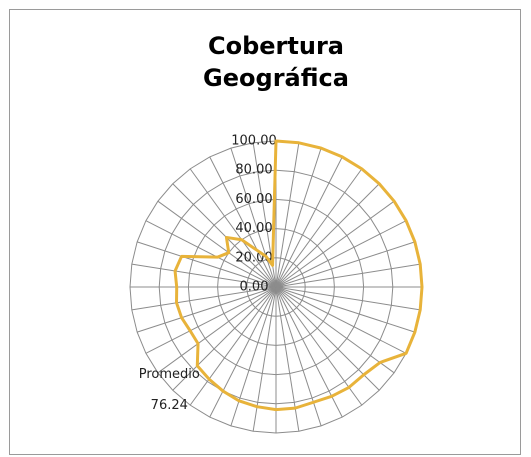 This screenshot has height=457, width=531. What do you see at coordinates (254, 287) in the screenshot?
I see `y-tick-label: 0.00` at bounding box center [254, 287].